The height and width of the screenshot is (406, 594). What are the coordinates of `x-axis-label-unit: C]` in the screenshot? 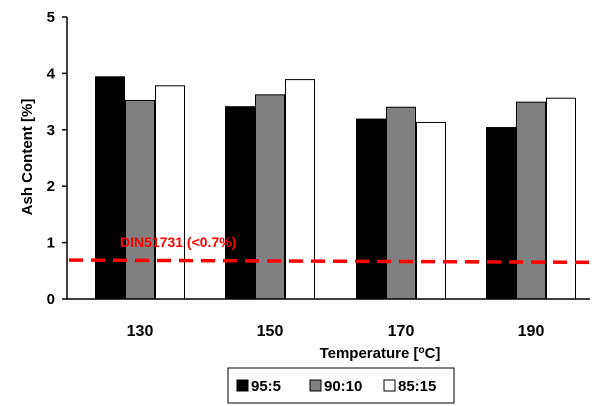 It's located at (433, 353).